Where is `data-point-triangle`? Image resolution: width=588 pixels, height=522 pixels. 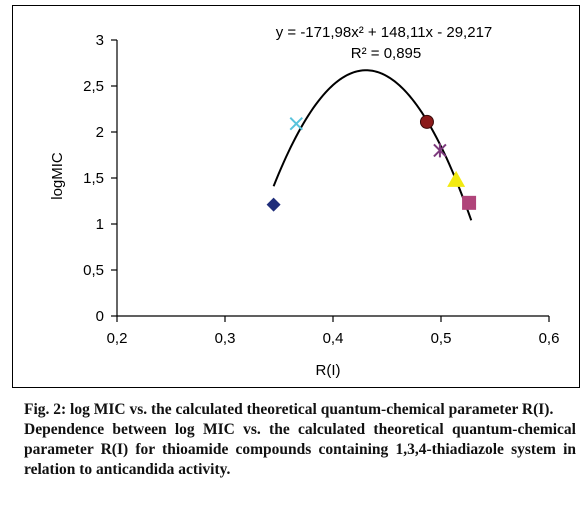
data-point-triangle is located at coordinates (456, 178).